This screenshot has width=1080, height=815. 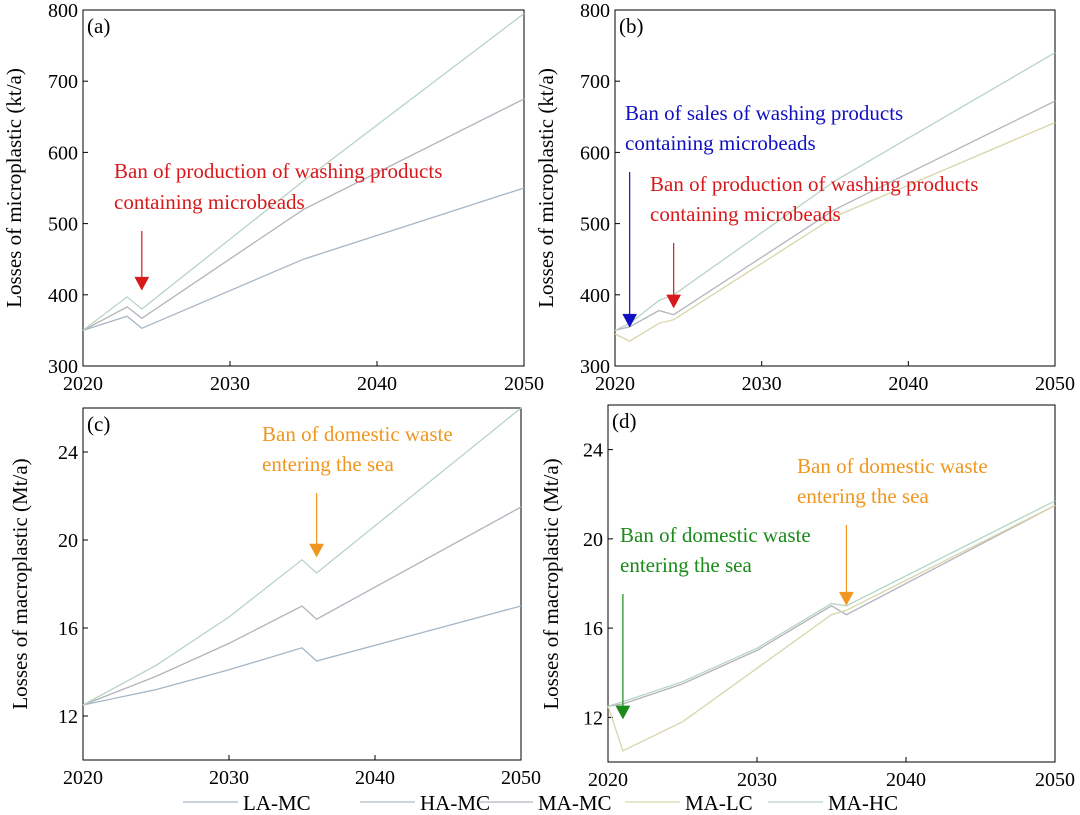 I want to click on legend: LA-MC HA-MC MA-MC MA-LC MA-HC, so click(x=540, y=803).